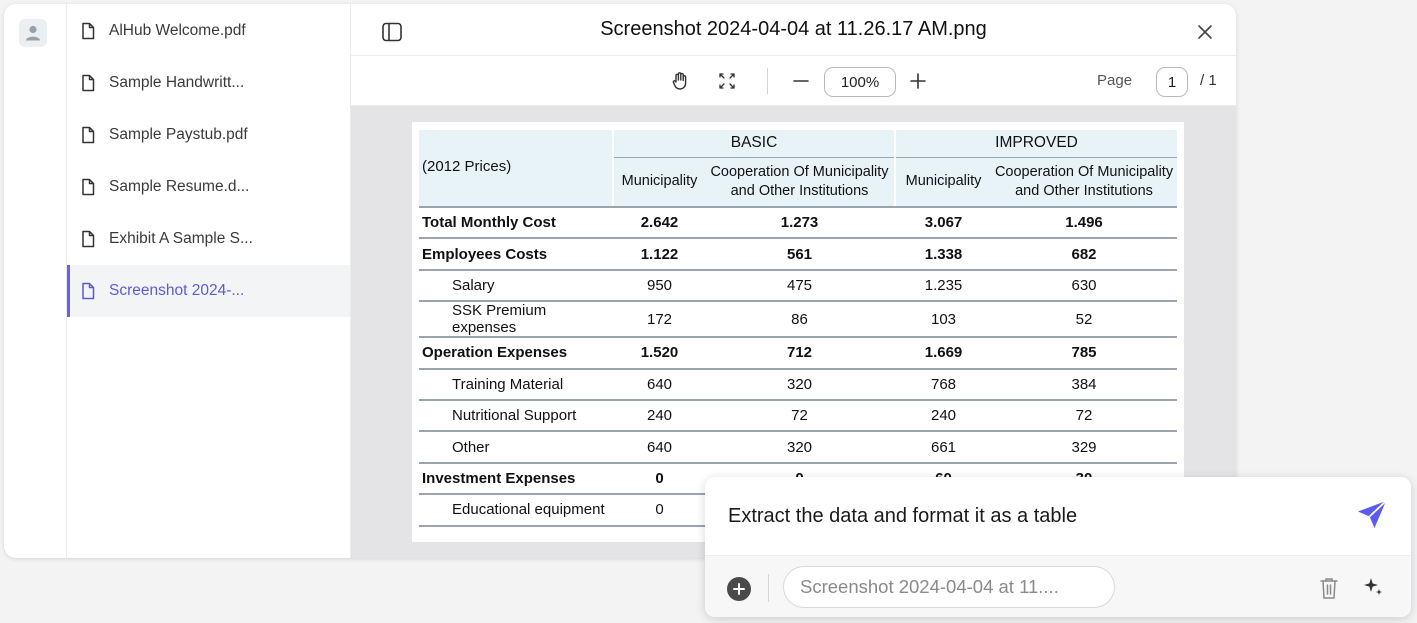 This screenshot has width=1417, height=623. What do you see at coordinates (1172, 82) in the screenshot?
I see `page-number-input: 1` at bounding box center [1172, 82].